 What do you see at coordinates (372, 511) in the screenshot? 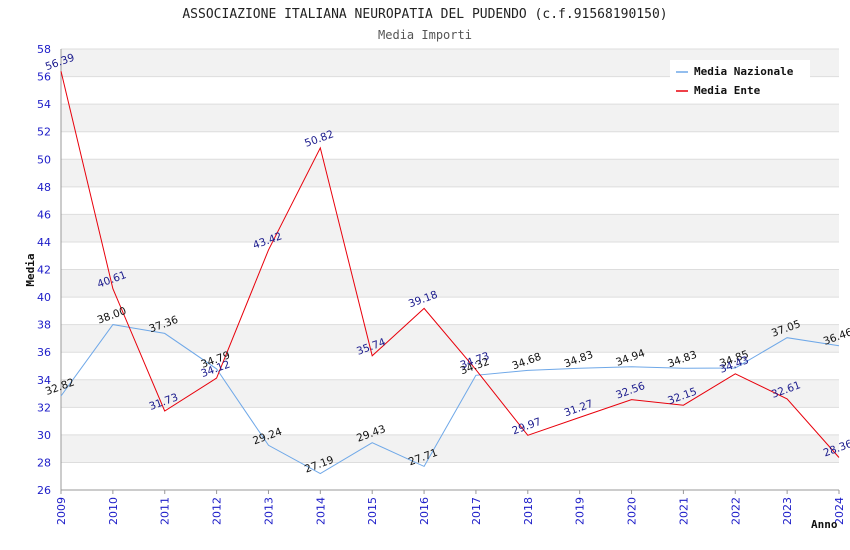
I see `x-tick-label: 2015` at bounding box center [372, 511].